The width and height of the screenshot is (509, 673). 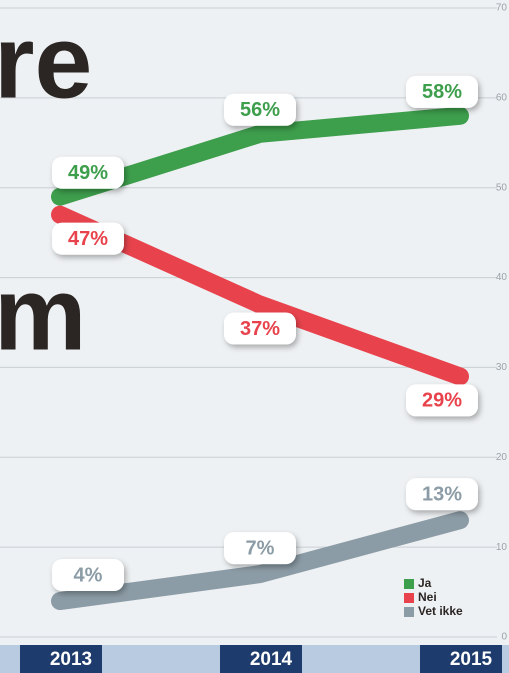 I want to click on legend-label: Nei, so click(x=427, y=597).